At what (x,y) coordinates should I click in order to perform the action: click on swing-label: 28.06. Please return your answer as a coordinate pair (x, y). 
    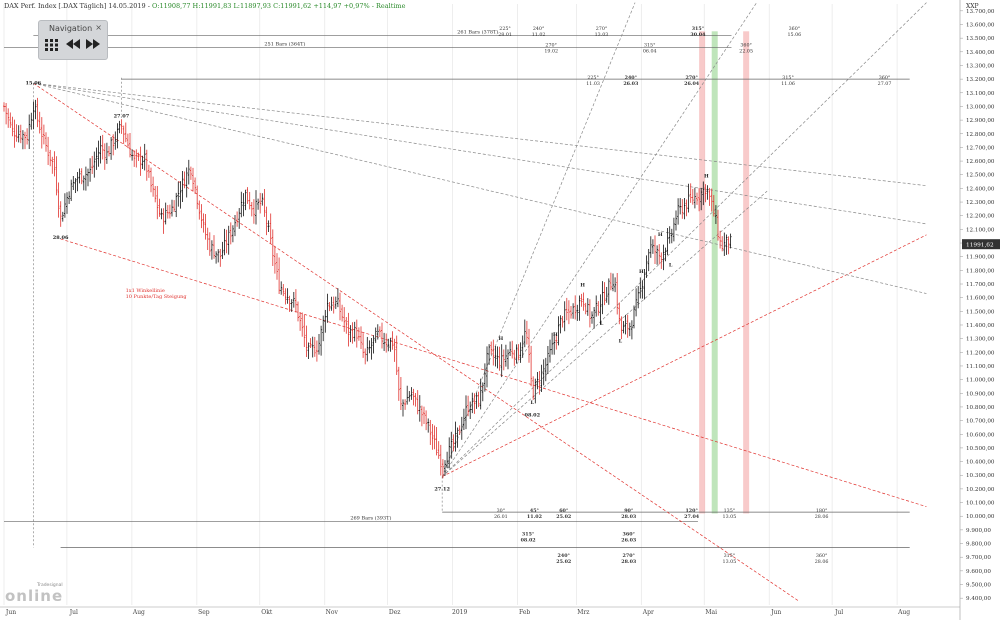
    Looking at the image, I should click on (61, 238).